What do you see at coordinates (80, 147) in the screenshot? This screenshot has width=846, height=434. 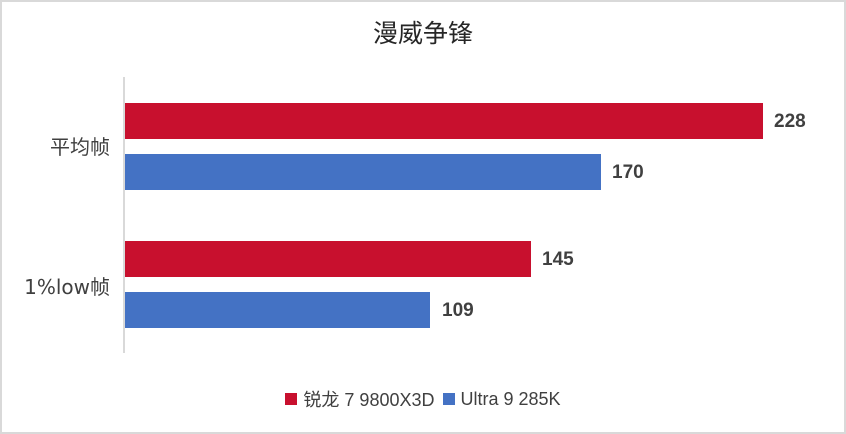 I see `category-label-avg-fps: 平均帧` at bounding box center [80, 147].